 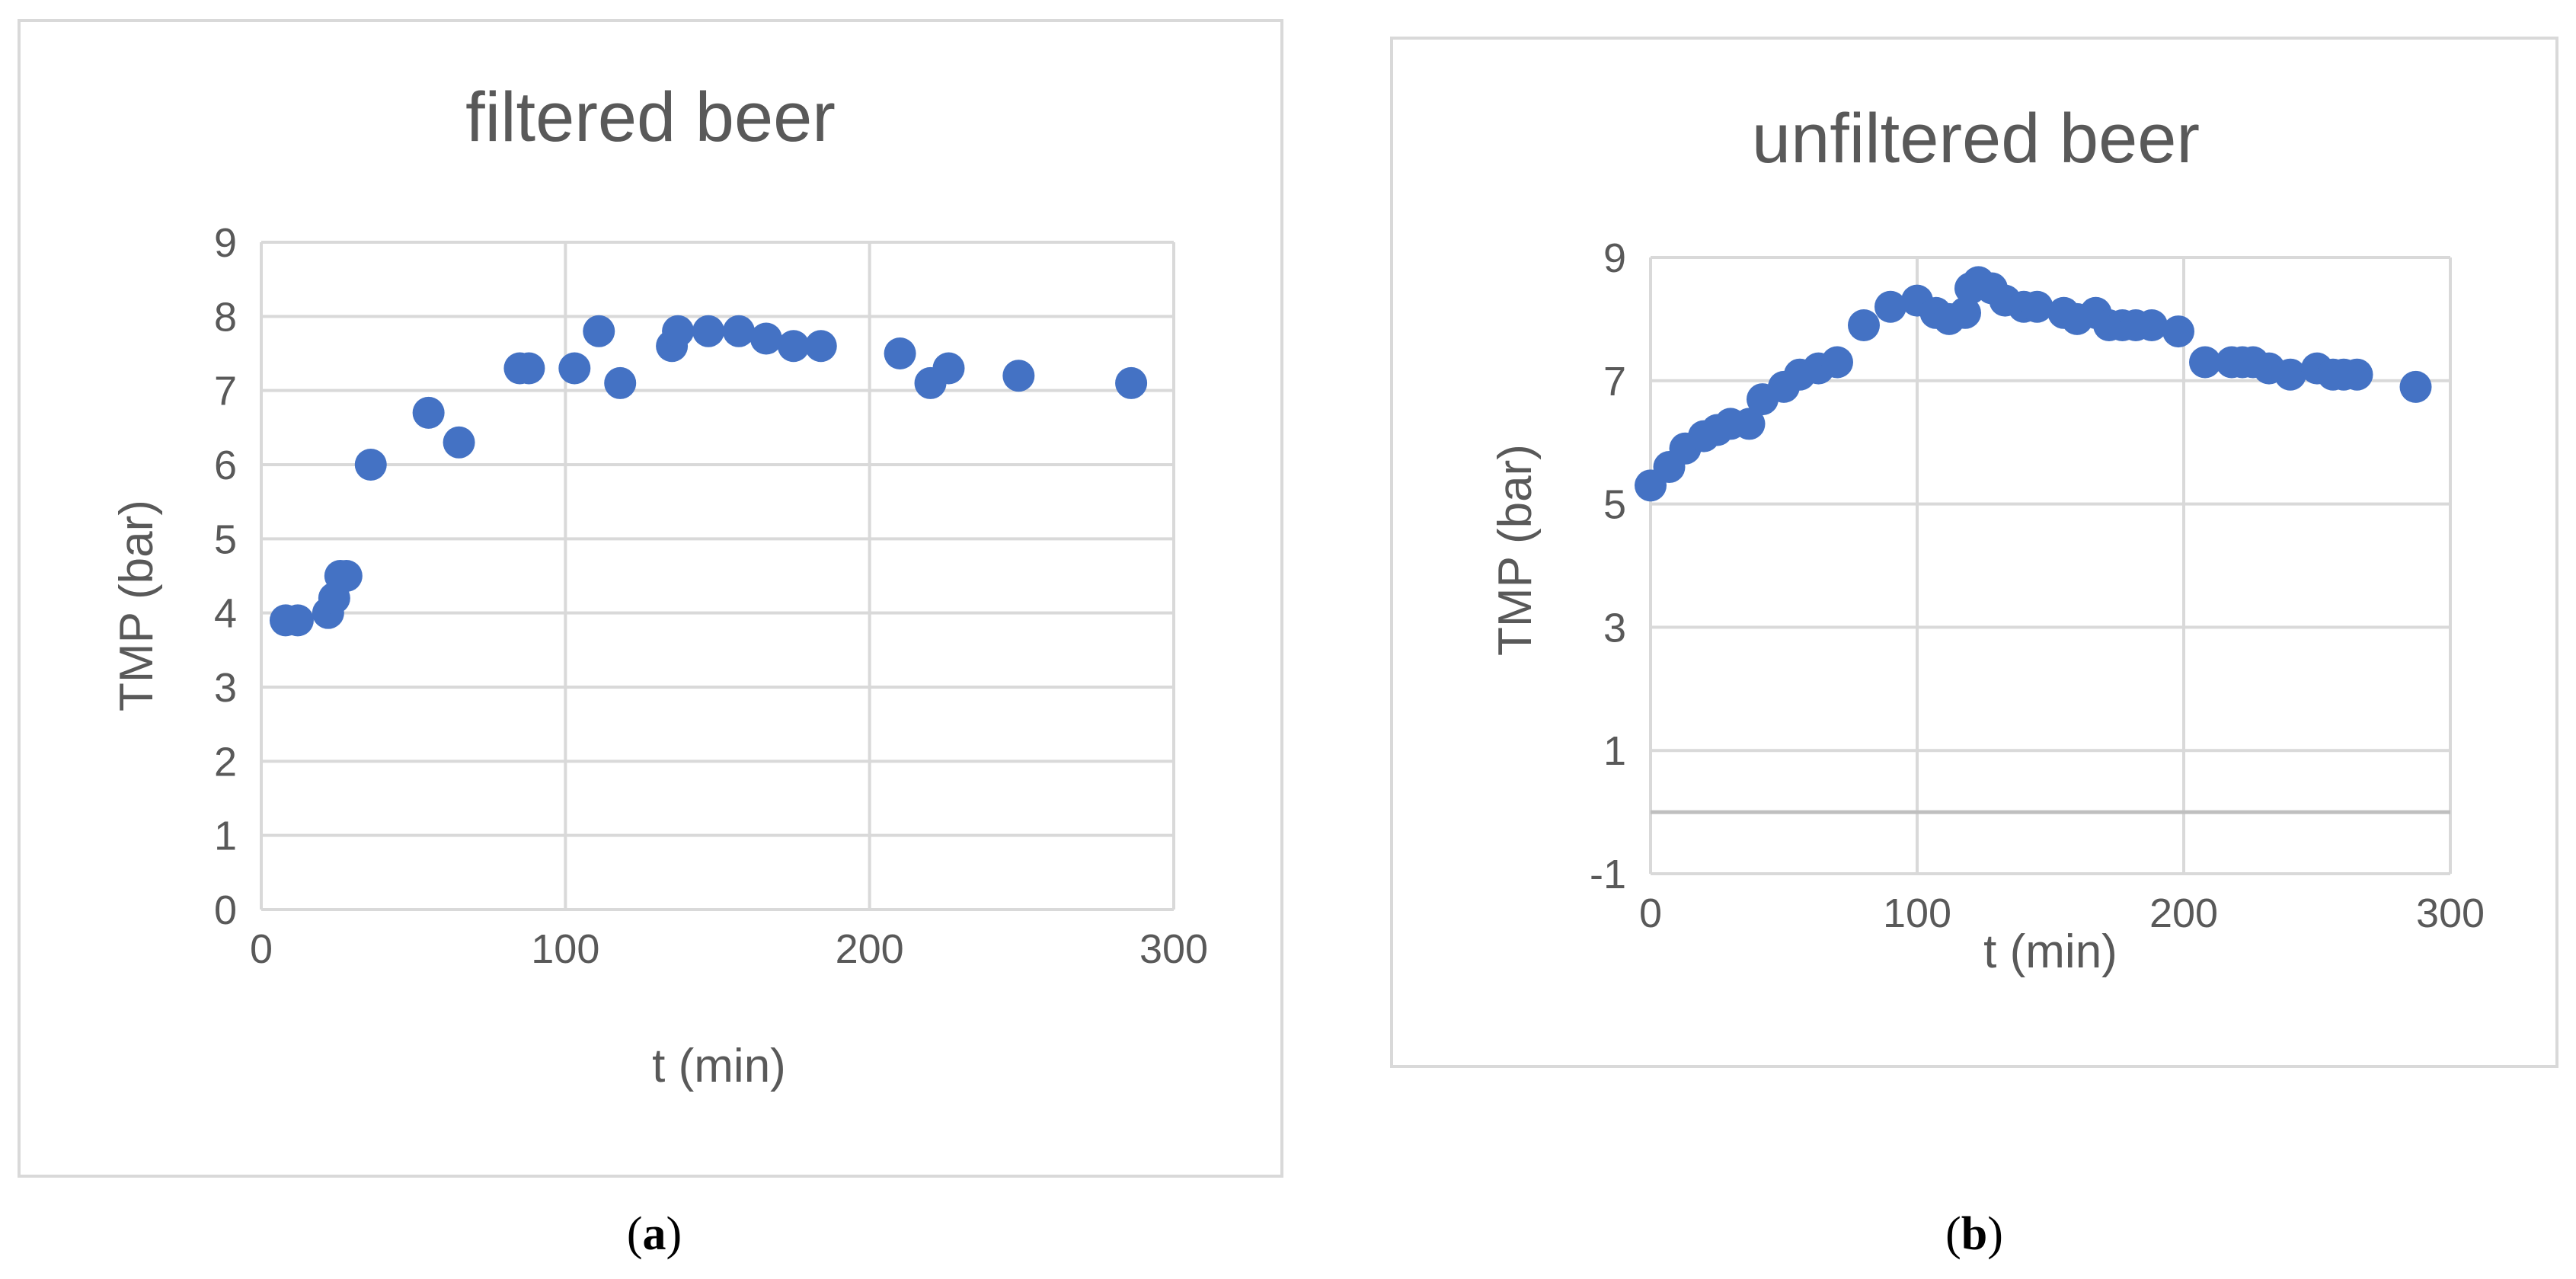 What do you see at coordinates (1615, 258) in the screenshot?
I see `chart-b-ytick-label: 9` at bounding box center [1615, 258].